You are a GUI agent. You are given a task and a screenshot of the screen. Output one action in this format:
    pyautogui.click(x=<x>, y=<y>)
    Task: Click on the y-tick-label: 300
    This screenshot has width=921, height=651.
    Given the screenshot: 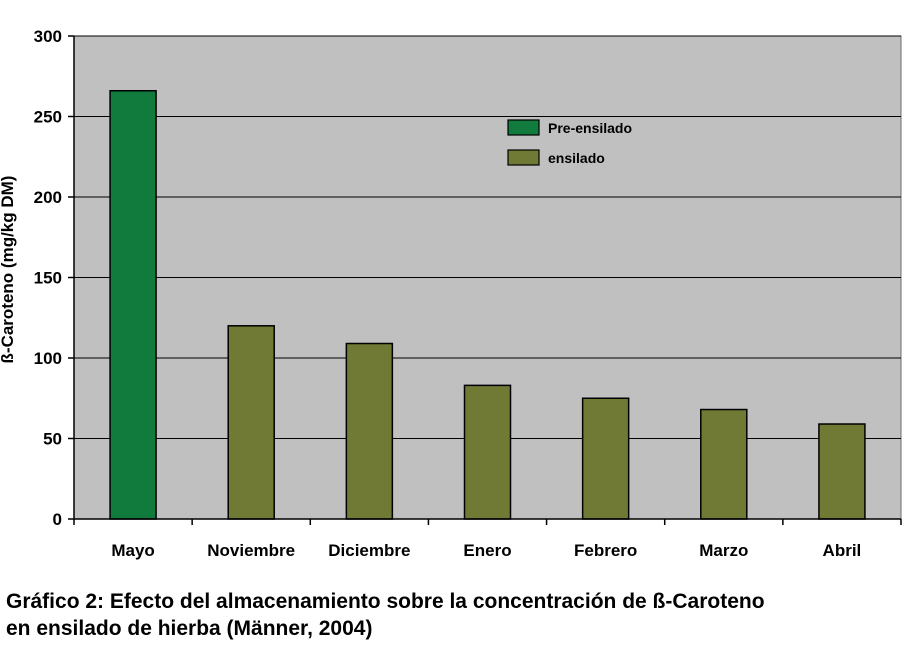 What is the action you would take?
    pyautogui.click(x=48, y=36)
    